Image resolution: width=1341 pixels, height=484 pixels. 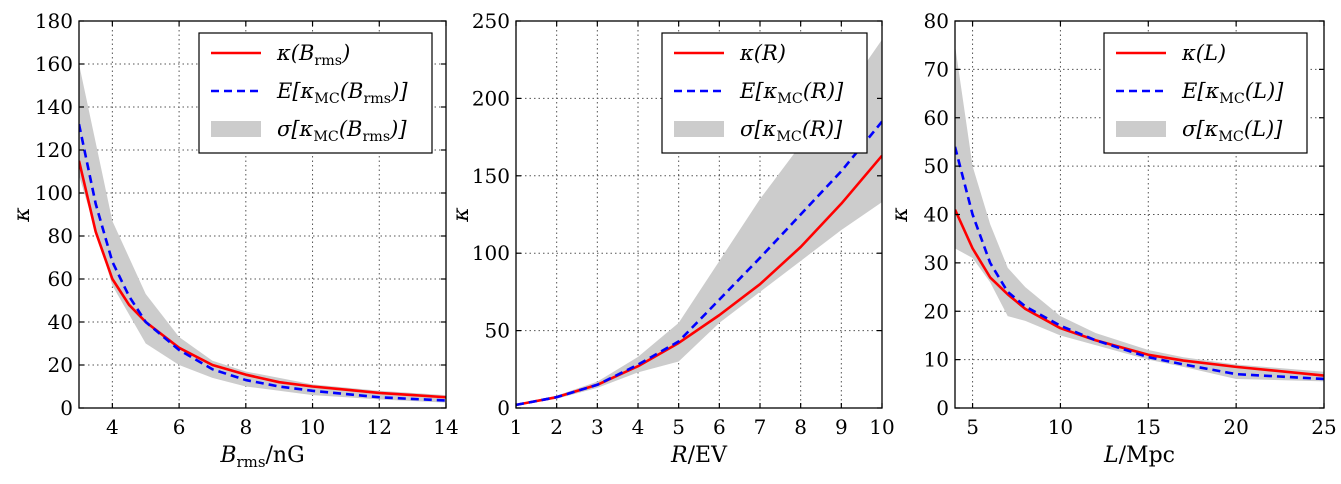 I want to click on legend: κ(Brms) E[κMC(Brms)] σ[κMC(Brms)], so click(x=315, y=93).